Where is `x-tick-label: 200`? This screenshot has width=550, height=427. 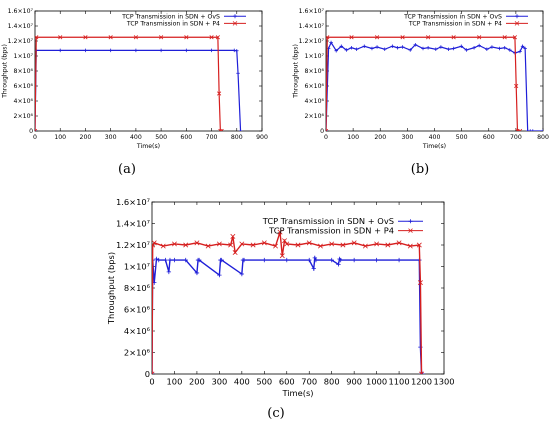
x-tick-label: 200 is located at coordinates (86, 137).